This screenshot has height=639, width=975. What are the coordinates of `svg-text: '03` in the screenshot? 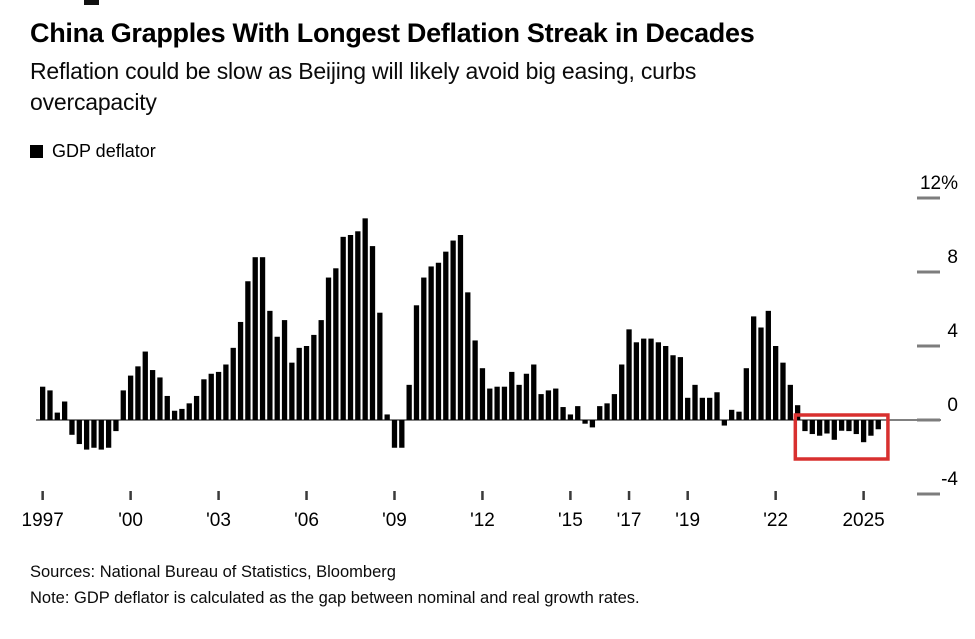 It's located at (218, 520).